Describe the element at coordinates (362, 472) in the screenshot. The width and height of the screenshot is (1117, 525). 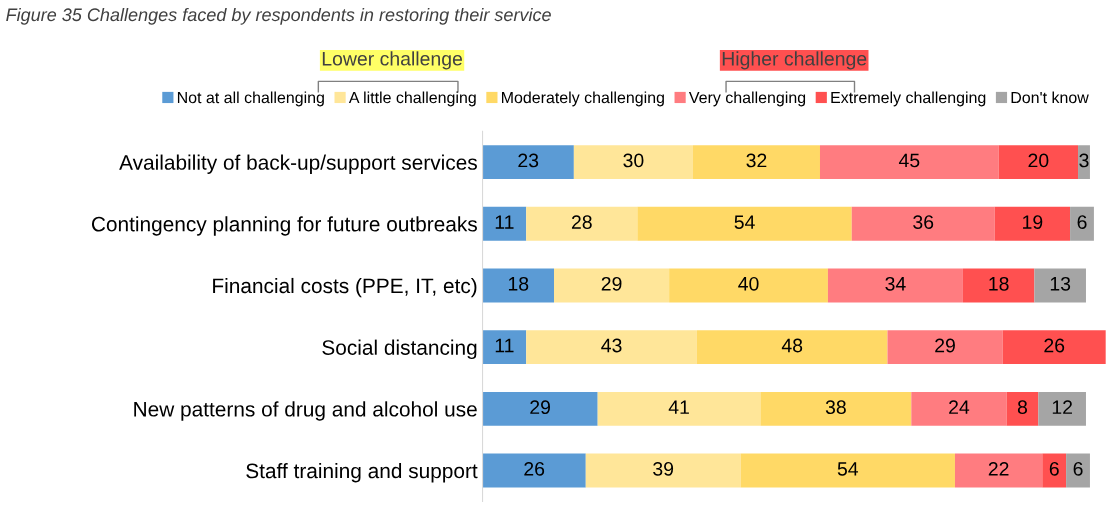
I see `y-tick-label: Staff training and support` at that location.